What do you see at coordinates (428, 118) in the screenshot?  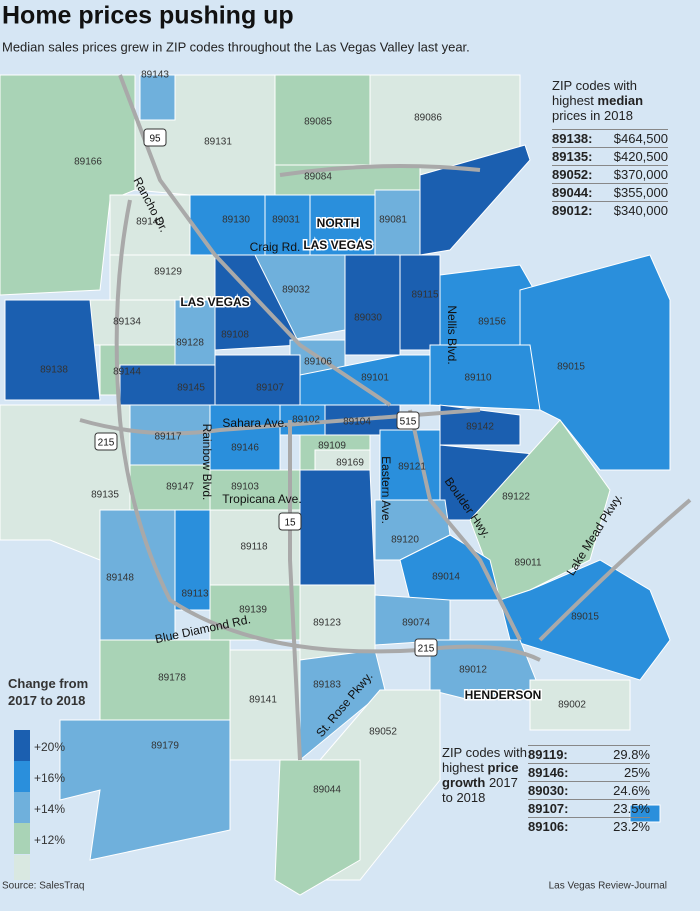 I see `zip-label: 89086` at bounding box center [428, 118].